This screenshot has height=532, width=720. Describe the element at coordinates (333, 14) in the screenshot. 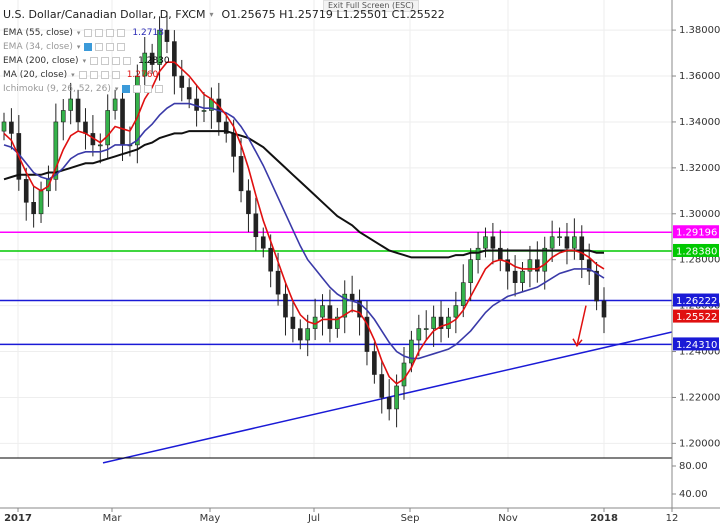

I see `ohlc-readout: O1.25675 H1.25719 L1.25501 C1.25522` at that location.